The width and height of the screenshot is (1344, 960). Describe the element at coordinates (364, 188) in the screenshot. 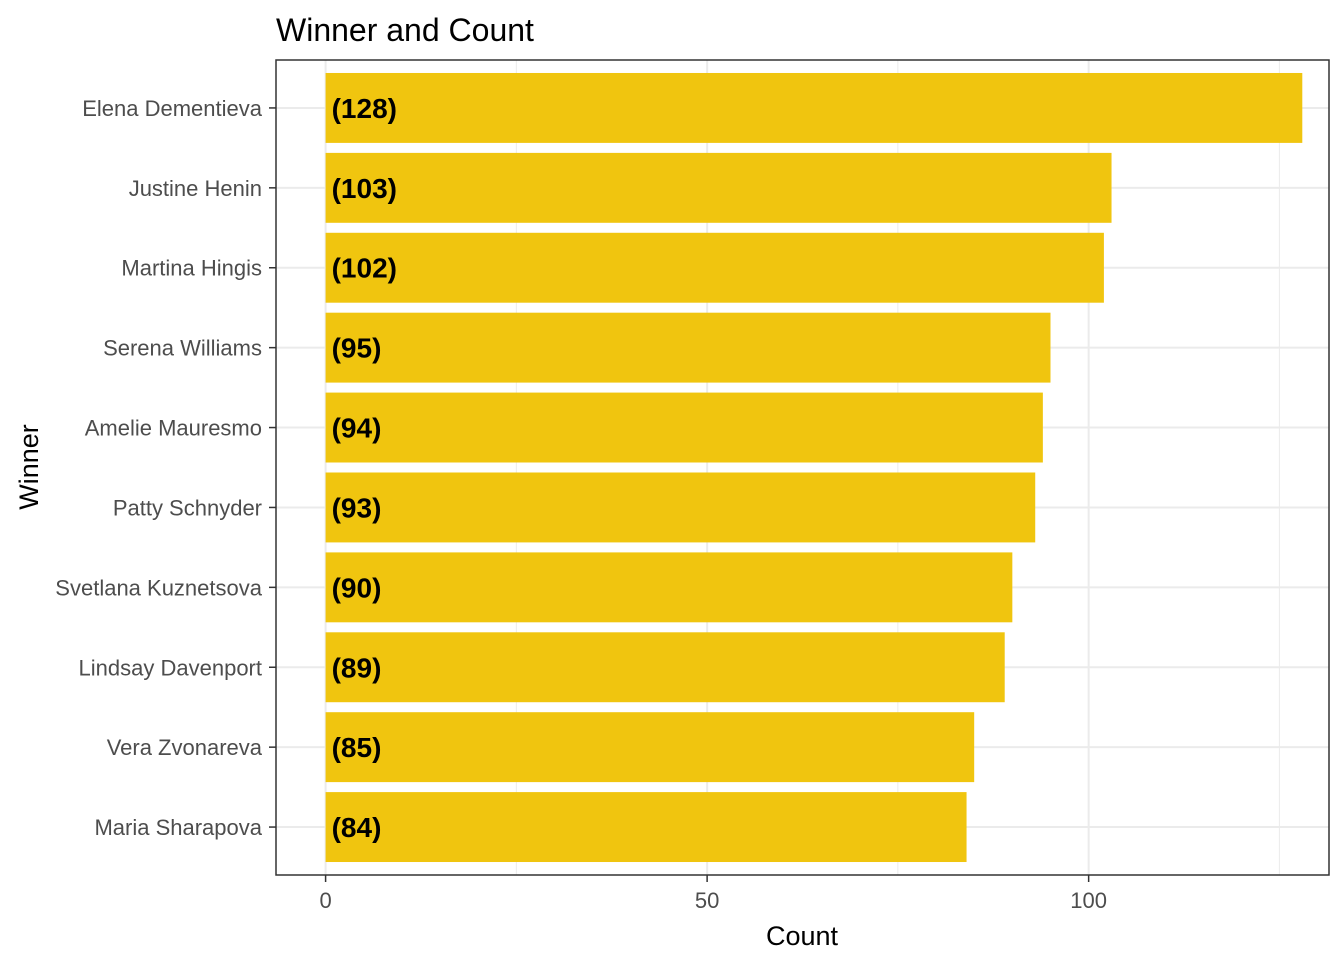

I see `bar-data-label: (103)` at that location.